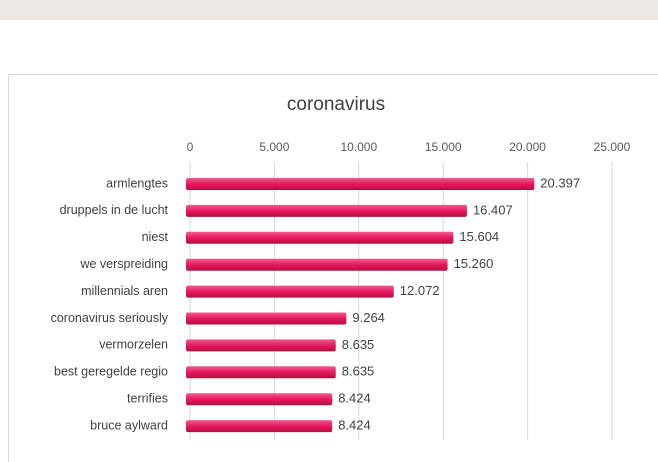 The image size is (658, 462). I want to click on category-label: vermorzelen, so click(133, 345).